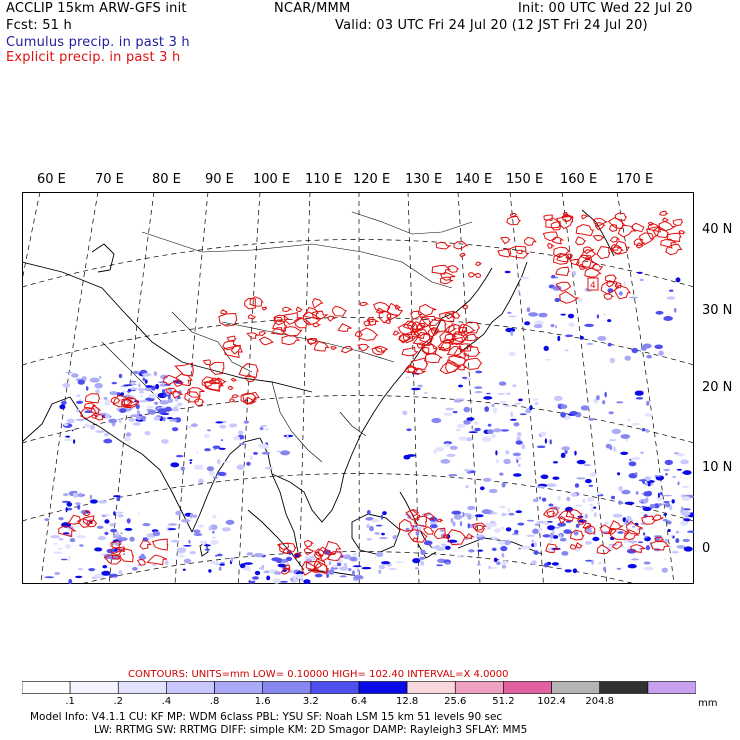 The image size is (740, 740). What do you see at coordinates (717, 310) in the screenshot?
I see `lat-label: 30 N` at bounding box center [717, 310].